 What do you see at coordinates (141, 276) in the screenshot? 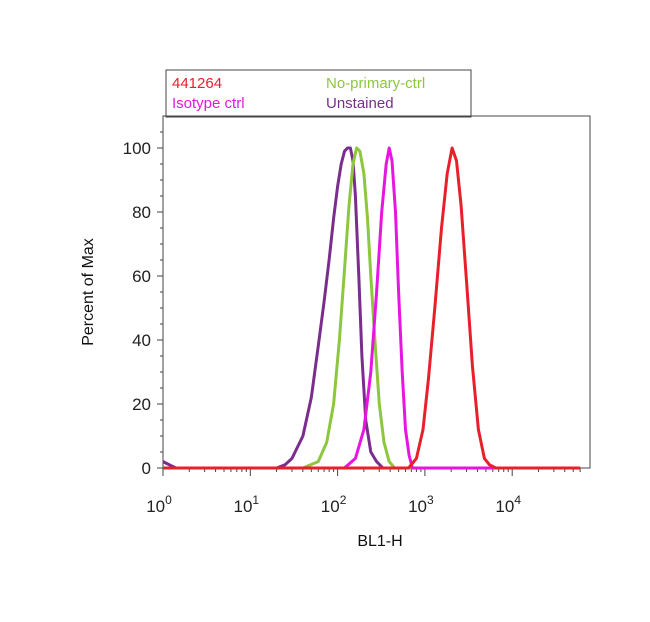
I see `y-tick-label-3: 60` at bounding box center [141, 276].